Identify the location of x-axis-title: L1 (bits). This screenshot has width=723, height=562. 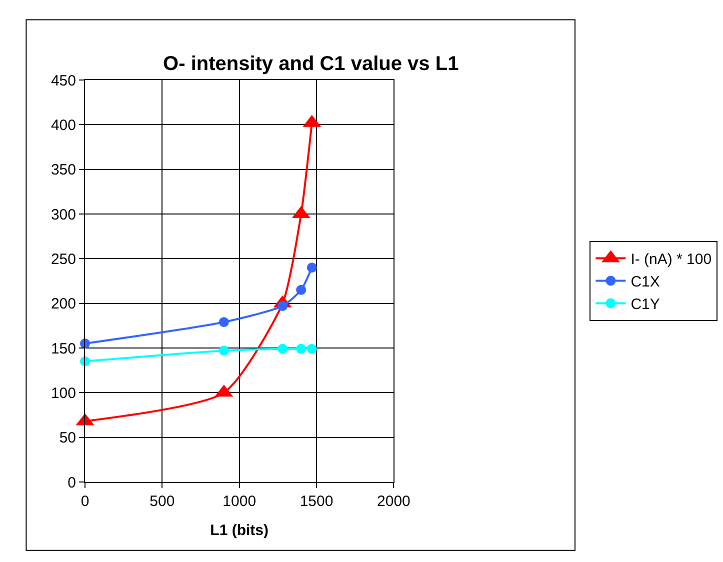
(239, 530).